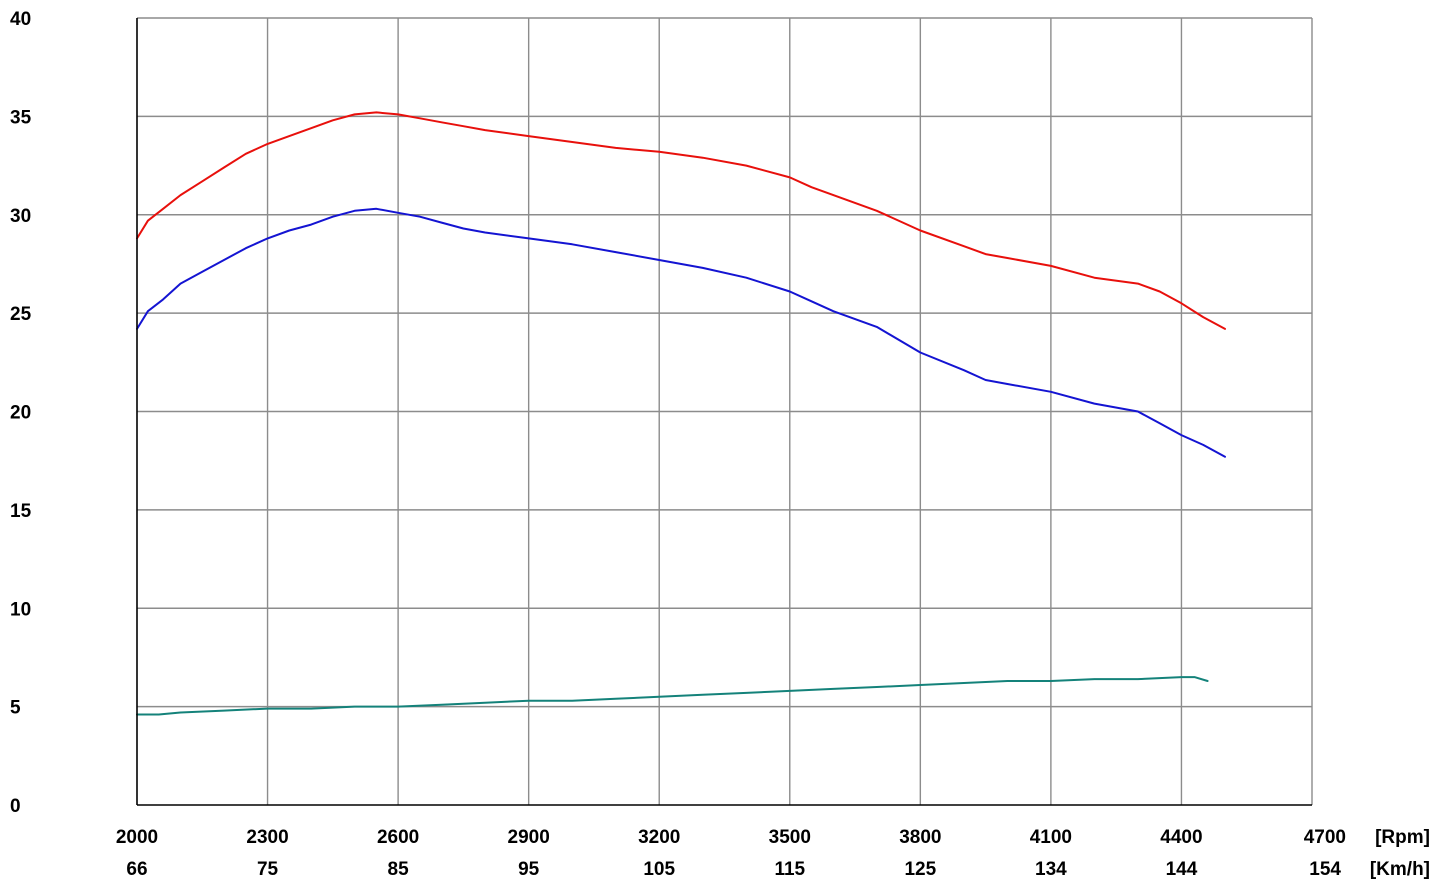 Image resolution: width=1441 pixels, height=882 pixels. What do you see at coordinates (1181, 837) in the screenshot?
I see `x-tick-label: 4400` at bounding box center [1181, 837].